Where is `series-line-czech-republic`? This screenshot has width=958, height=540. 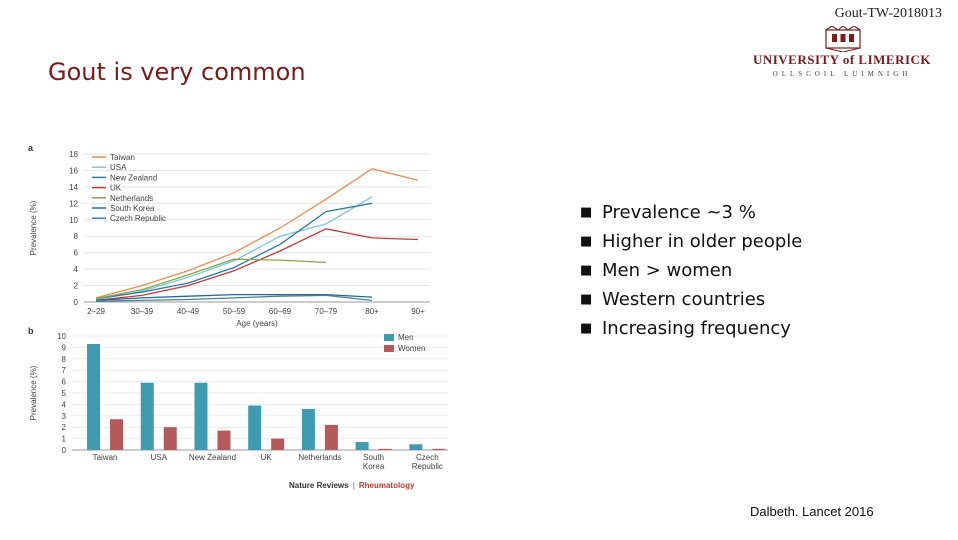
series-line-czech-republic is located at coordinates (234, 298).